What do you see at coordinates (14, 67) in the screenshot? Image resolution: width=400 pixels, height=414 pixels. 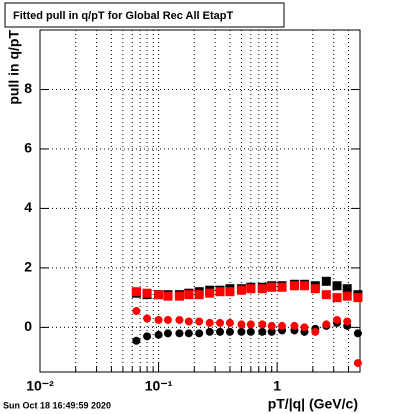 I see `y-axis-title: pull in q/pT` at bounding box center [14, 67].